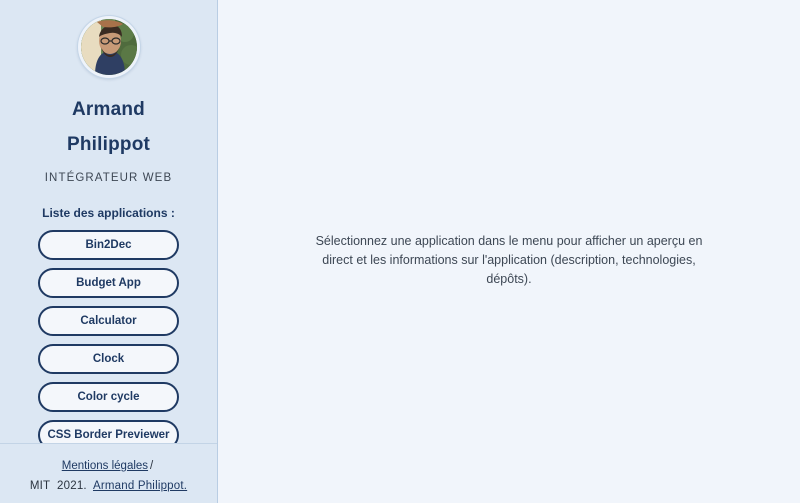 This screenshot has height=503, width=800. Describe the element at coordinates (140, 486) in the screenshot. I see `author-link: Armand Philippot.` at that location.